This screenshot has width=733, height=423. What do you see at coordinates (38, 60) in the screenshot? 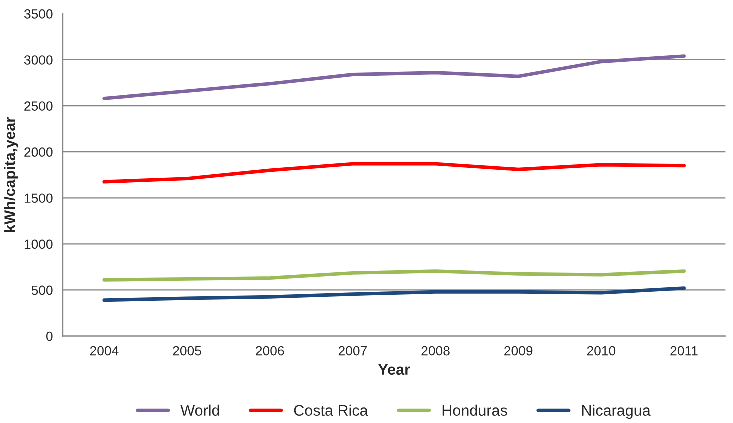
I see `y-tick-label: 3000` at bounding box center [38, 60].